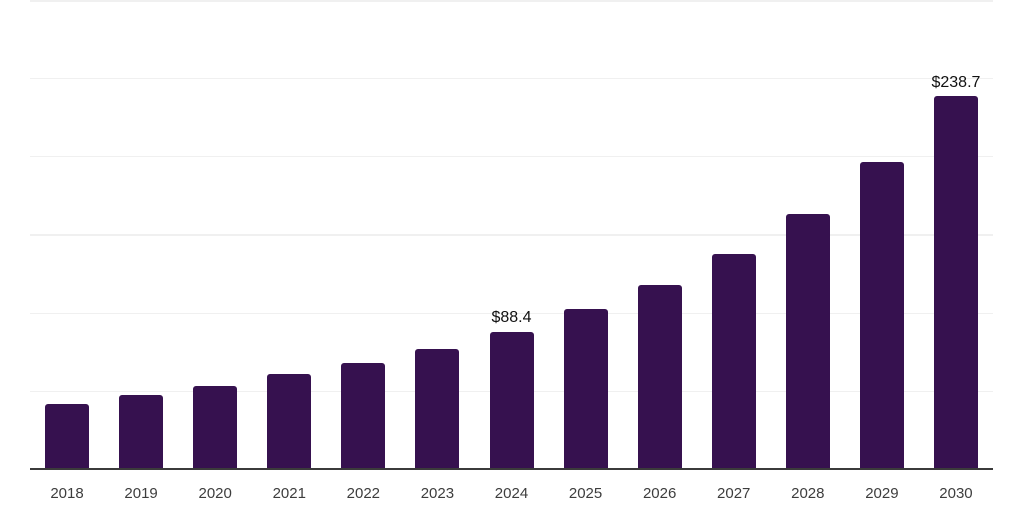 This screenshot has width=1024, height=512. Describe the element at coordinates (511, 318) in the screenshot. I see `data-label-2024: $88.4` at that location.